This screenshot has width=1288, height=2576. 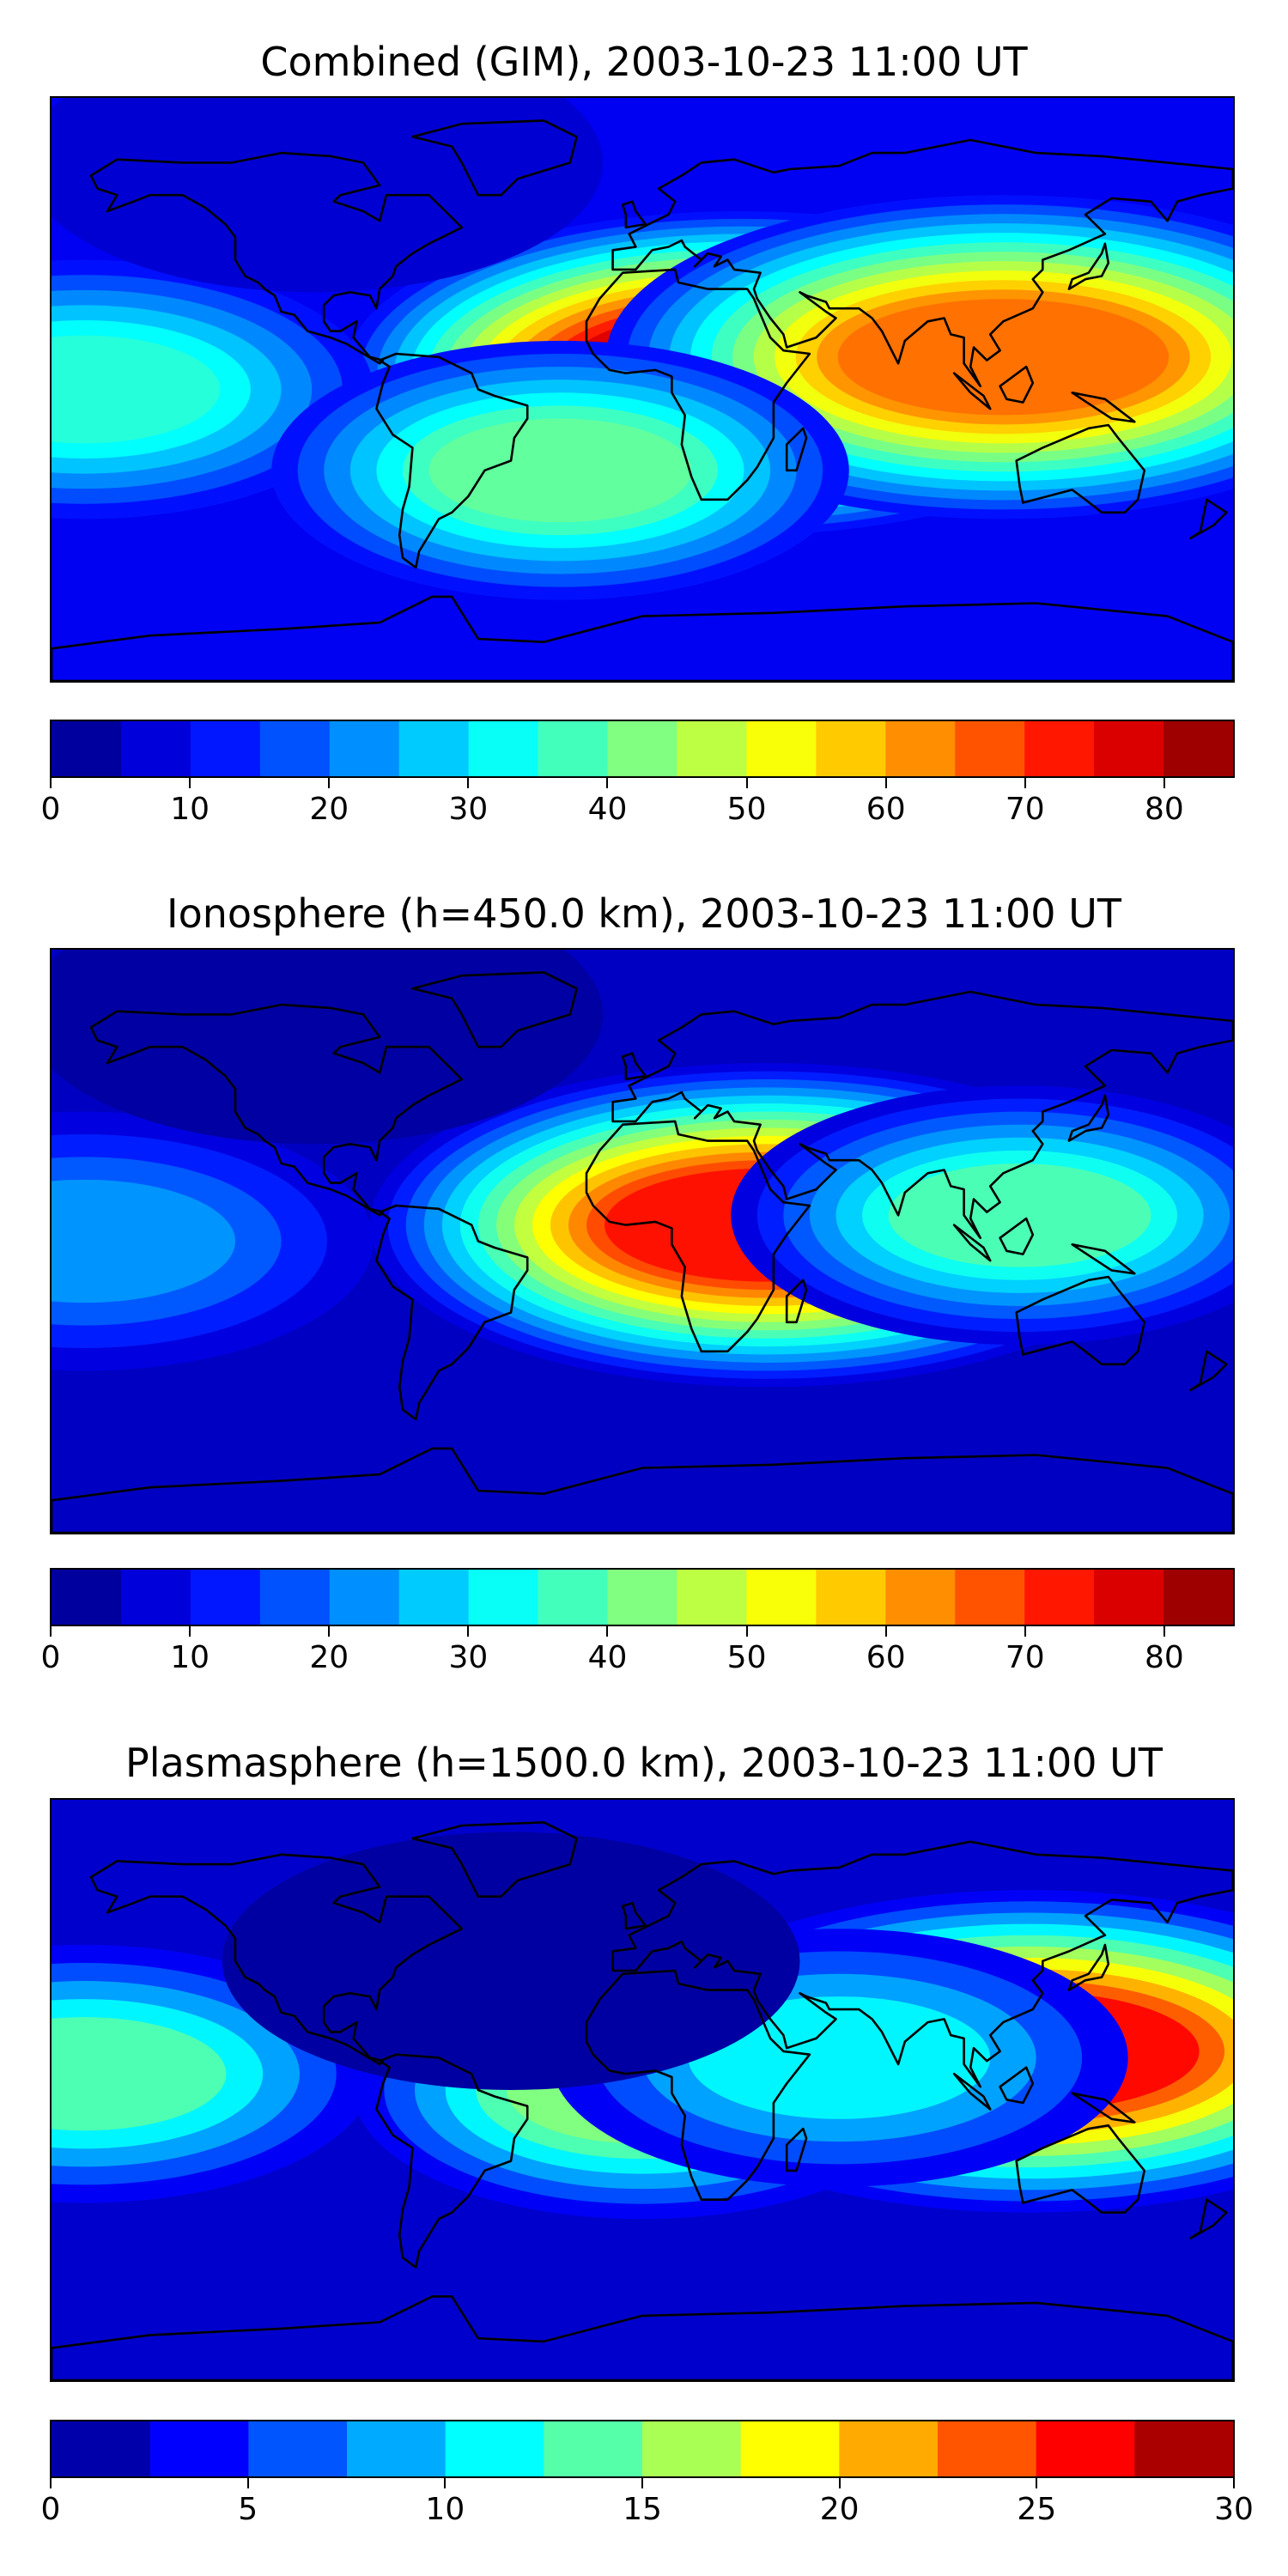 I want to click on colorbar-swatches-plasmasphere, so click(x=642, y=2449).